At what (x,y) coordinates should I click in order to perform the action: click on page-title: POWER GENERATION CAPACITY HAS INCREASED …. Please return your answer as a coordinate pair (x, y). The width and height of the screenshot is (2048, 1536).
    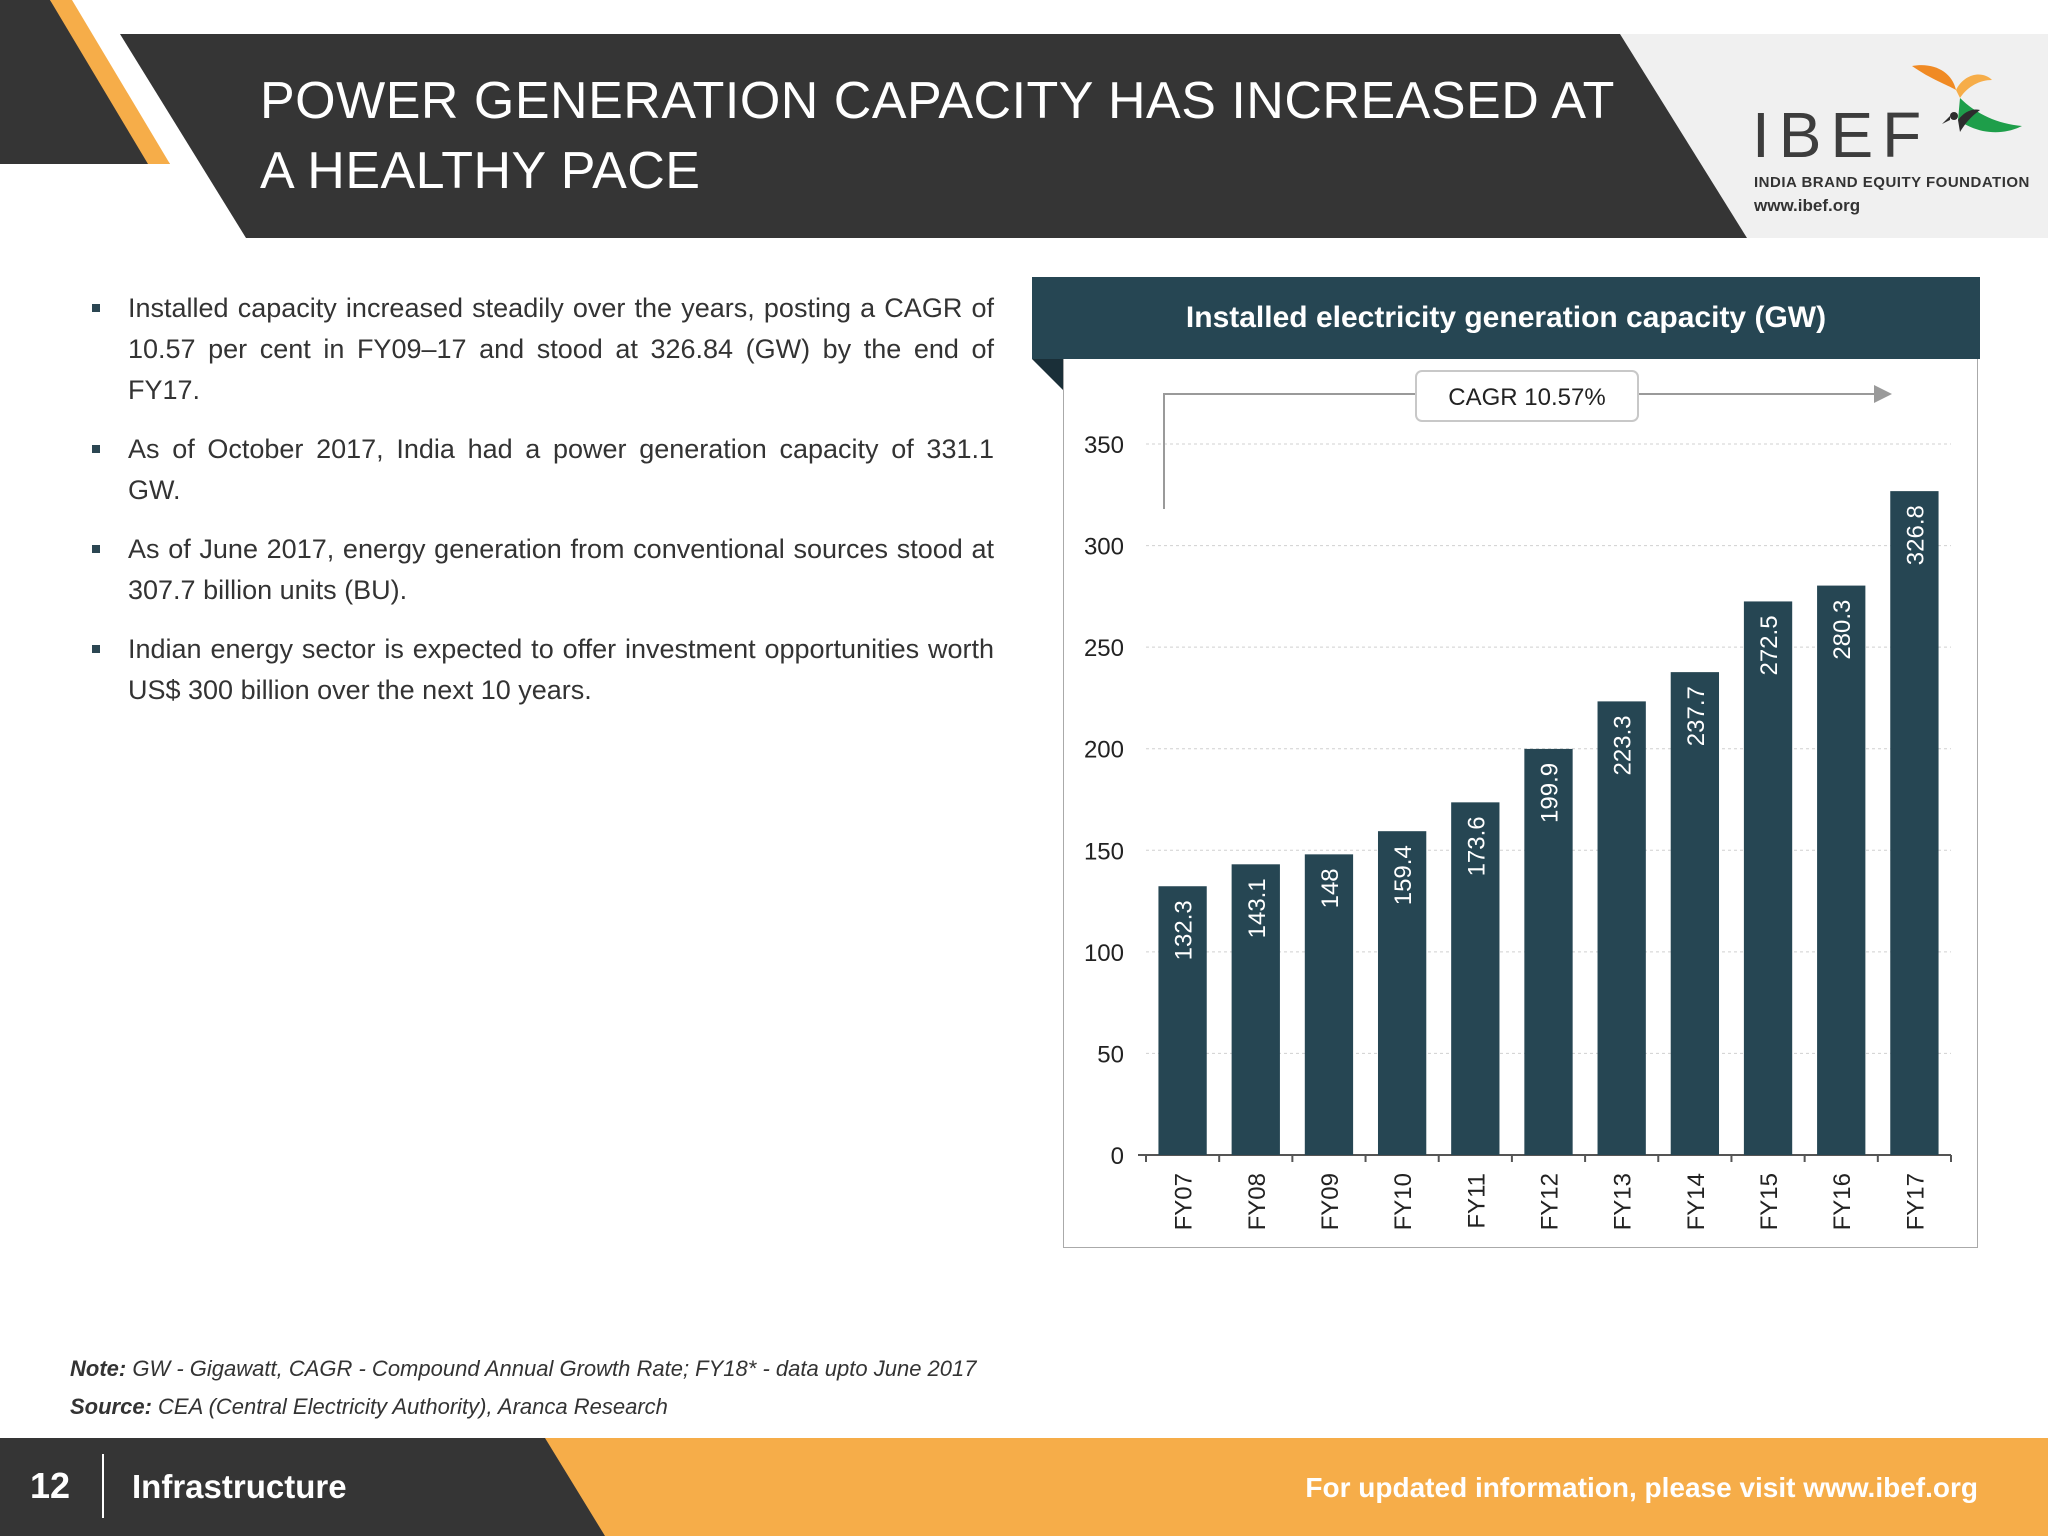
    Looking at the image, I should click on (937, 136).